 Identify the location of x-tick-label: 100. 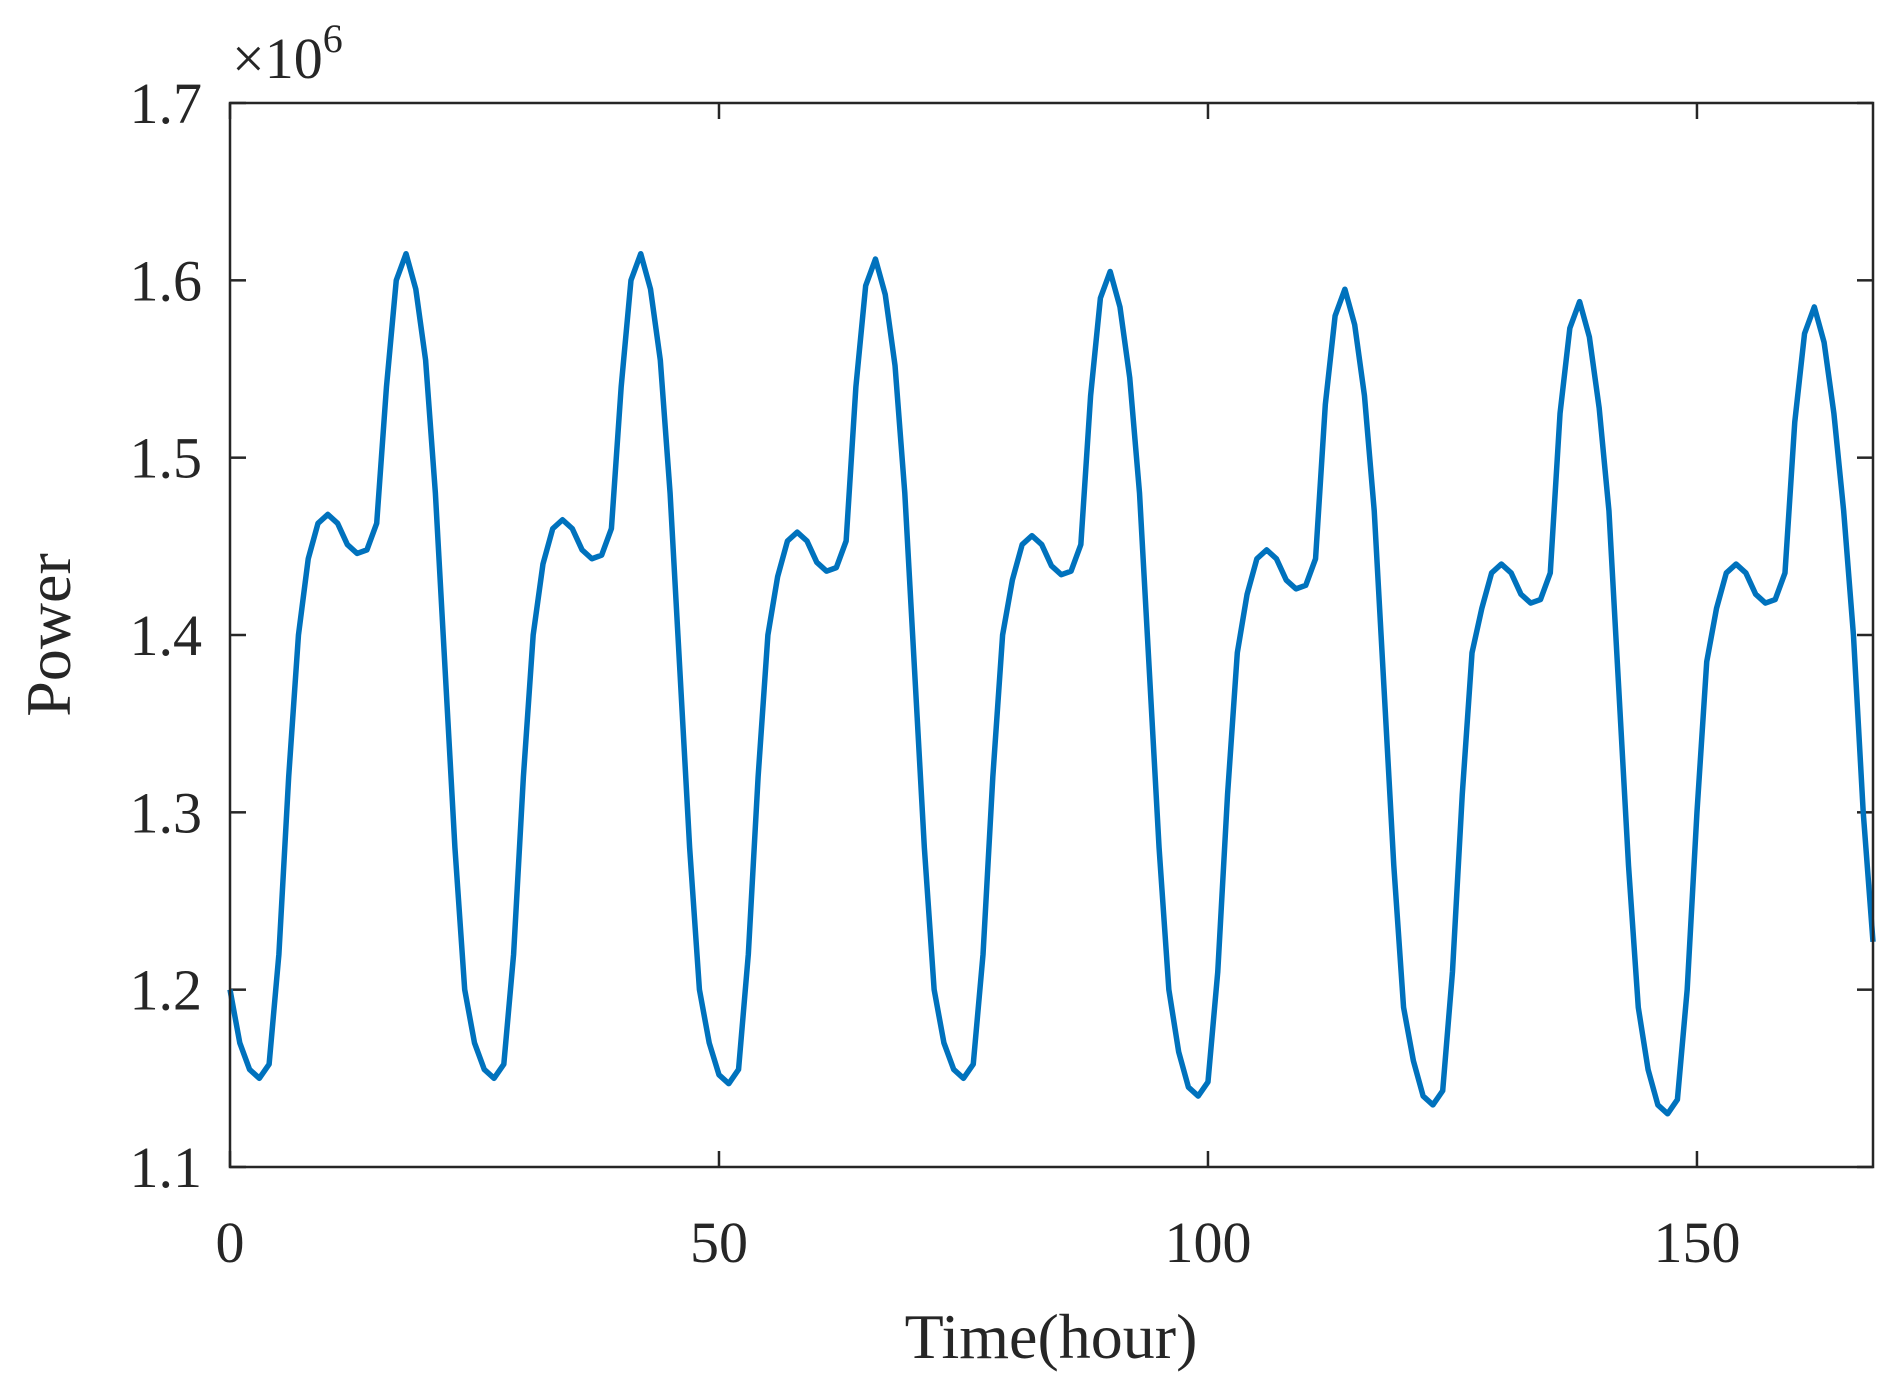
(1207, 1242).